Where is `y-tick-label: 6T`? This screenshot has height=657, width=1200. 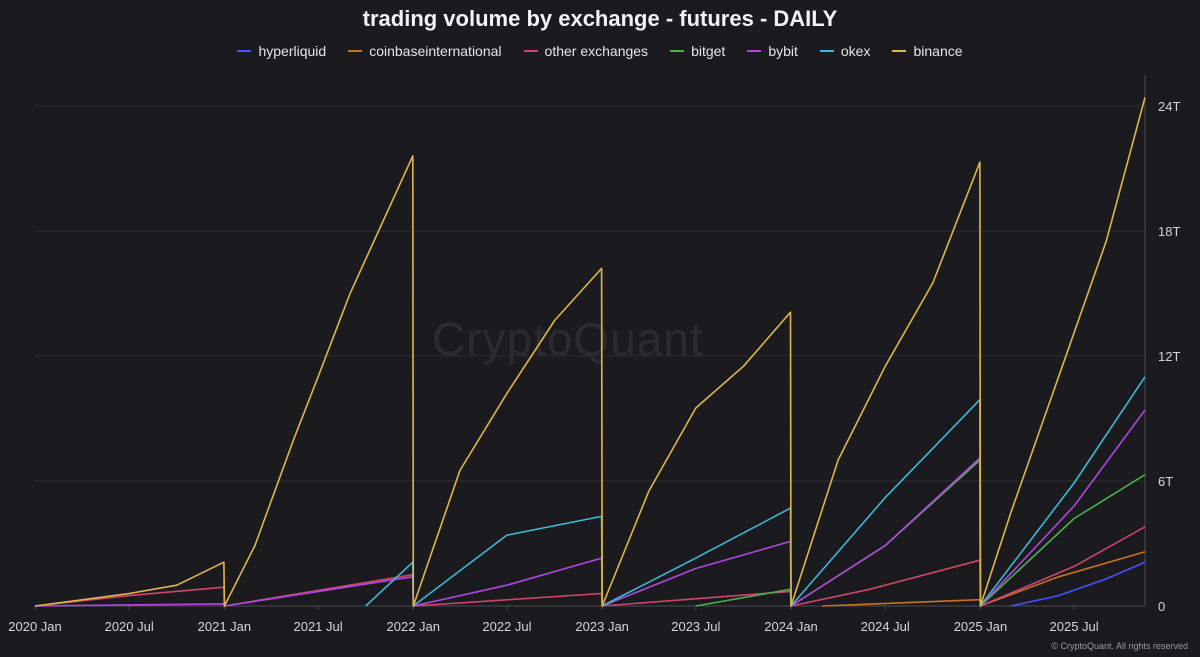 y-tick-label: 6T is located at coordinates (1165, 481).